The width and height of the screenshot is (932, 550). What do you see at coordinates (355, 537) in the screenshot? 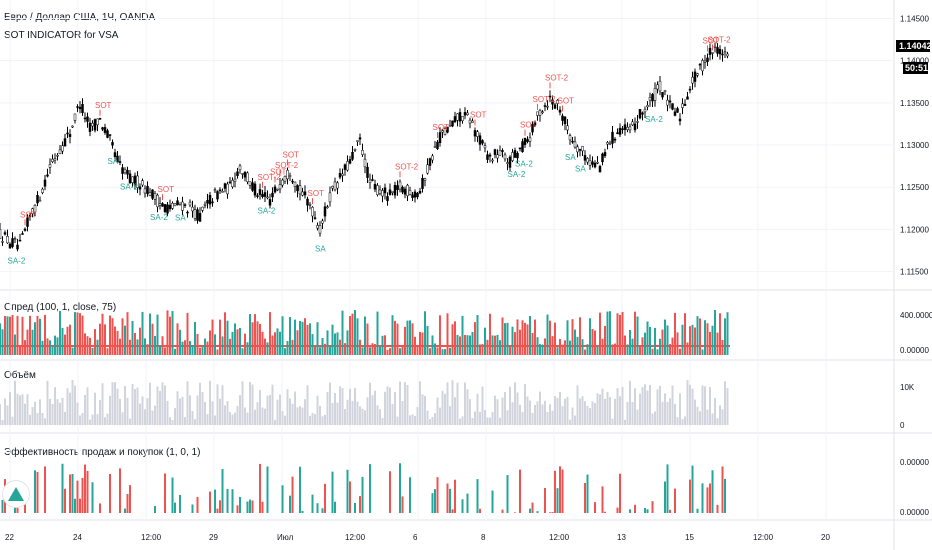
I see `x-tick-5: 12:00` at bounding box center [355, 537].